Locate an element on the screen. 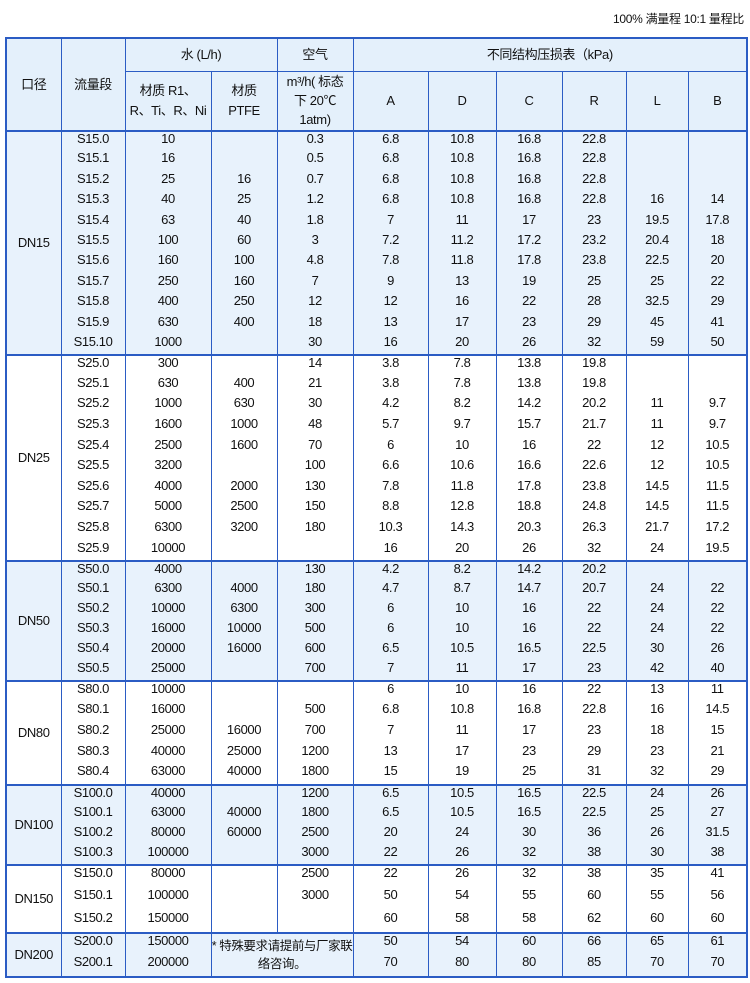  loss-c-cell: 16.6 is located at coordinates (529, 468).